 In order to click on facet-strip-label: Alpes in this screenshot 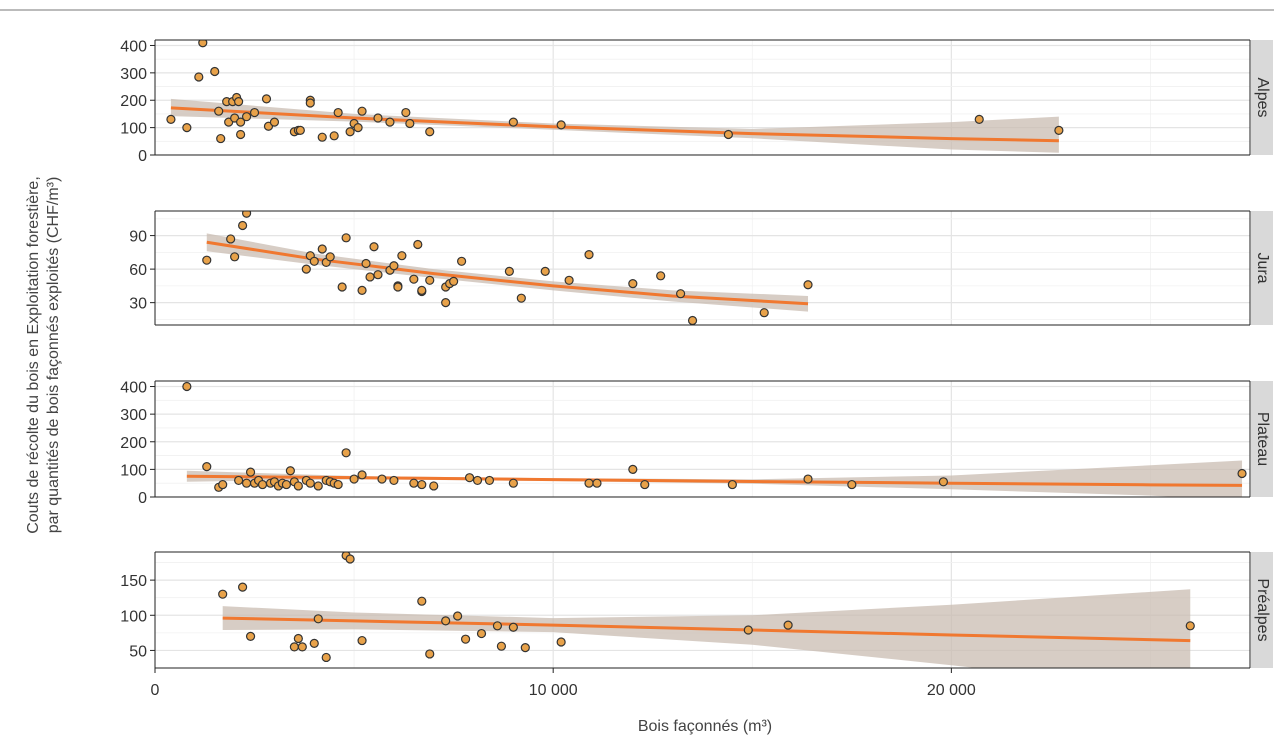, I will do `click(1262, 97)`.